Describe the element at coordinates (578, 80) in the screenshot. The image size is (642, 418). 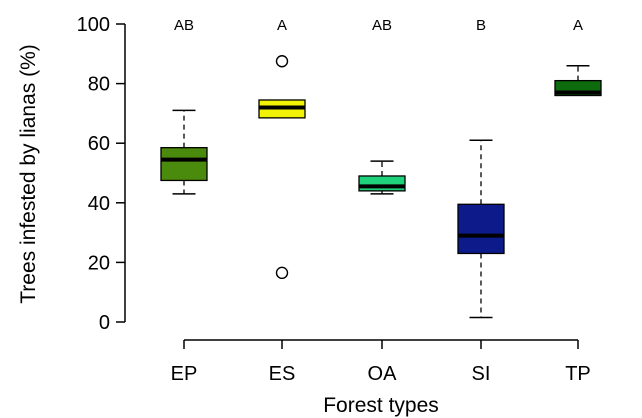
I see `box-tp` at that location.